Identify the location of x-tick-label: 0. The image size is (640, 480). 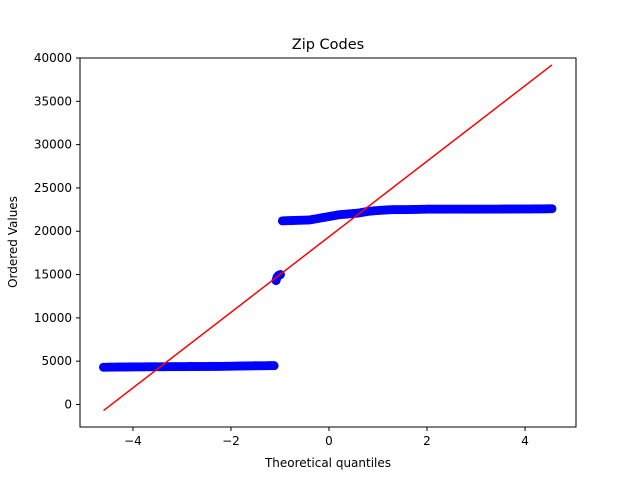
(329, 441).